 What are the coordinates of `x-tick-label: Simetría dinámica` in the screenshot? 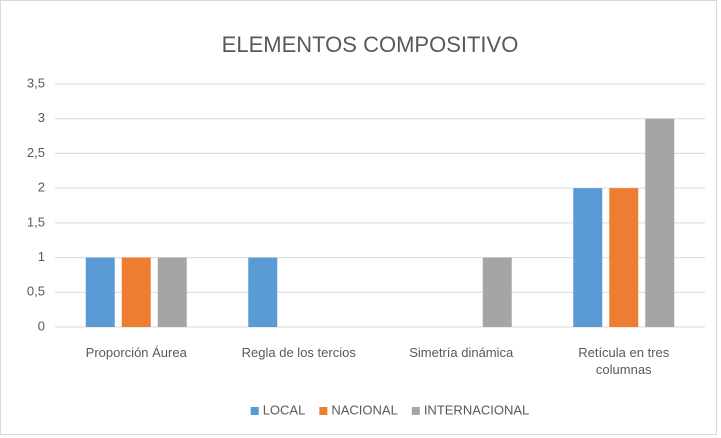 It's located at (461, 352).